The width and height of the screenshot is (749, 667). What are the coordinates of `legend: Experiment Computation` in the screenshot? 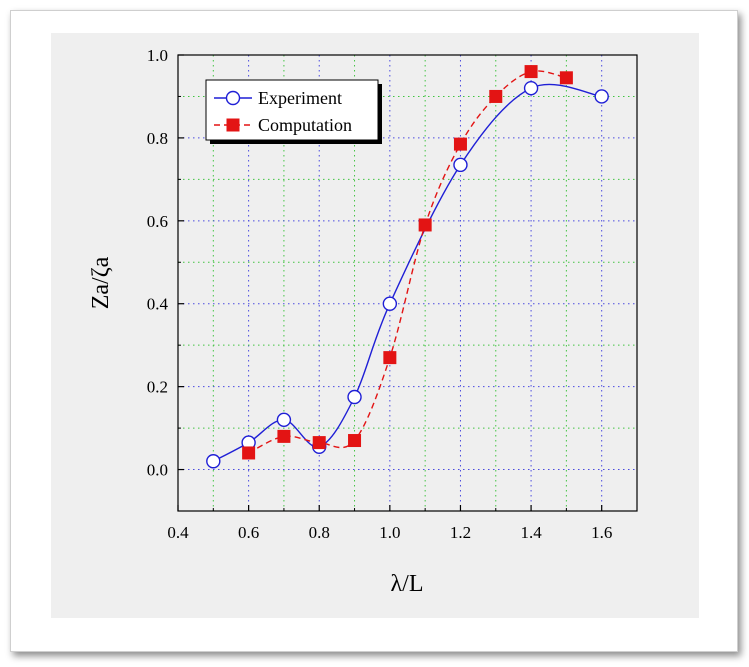 It's located at (293, 111).